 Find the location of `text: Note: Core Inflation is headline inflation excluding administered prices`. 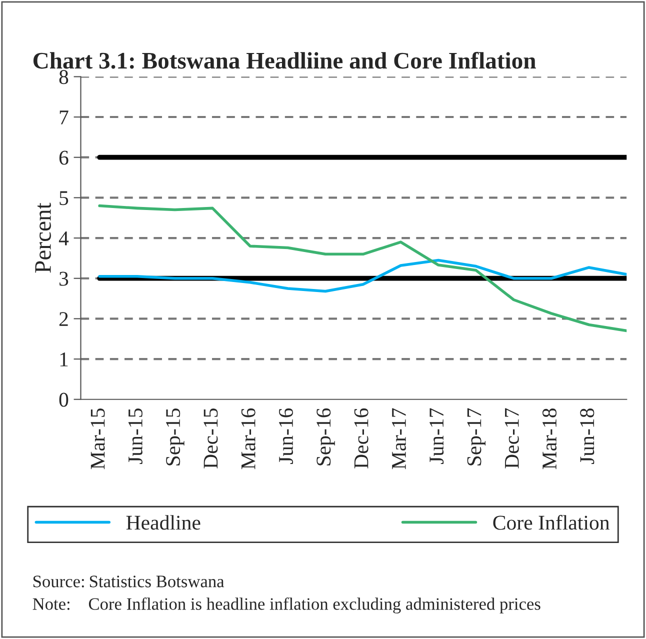

text: Note: Core Inflation is headline inflation excluding administered prices is located at coordinates (286, 605).